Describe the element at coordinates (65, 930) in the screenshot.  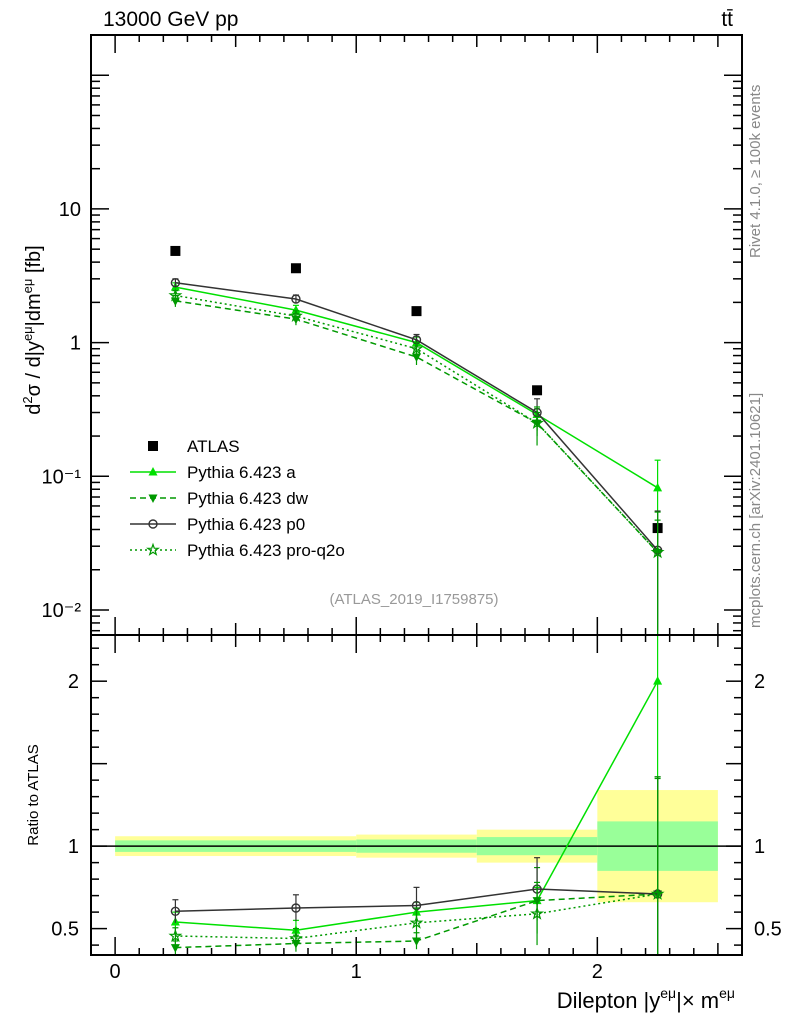
I see `ratio-y-tick-label: 0.5` at that location.